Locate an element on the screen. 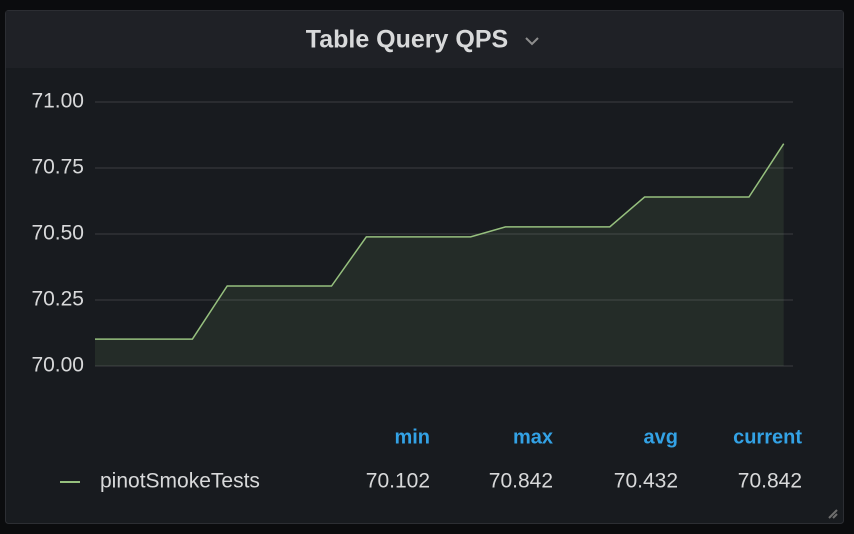 The height and width of the screenshot is (534, 854). legend-header: current is located at coordinates (767, 437).